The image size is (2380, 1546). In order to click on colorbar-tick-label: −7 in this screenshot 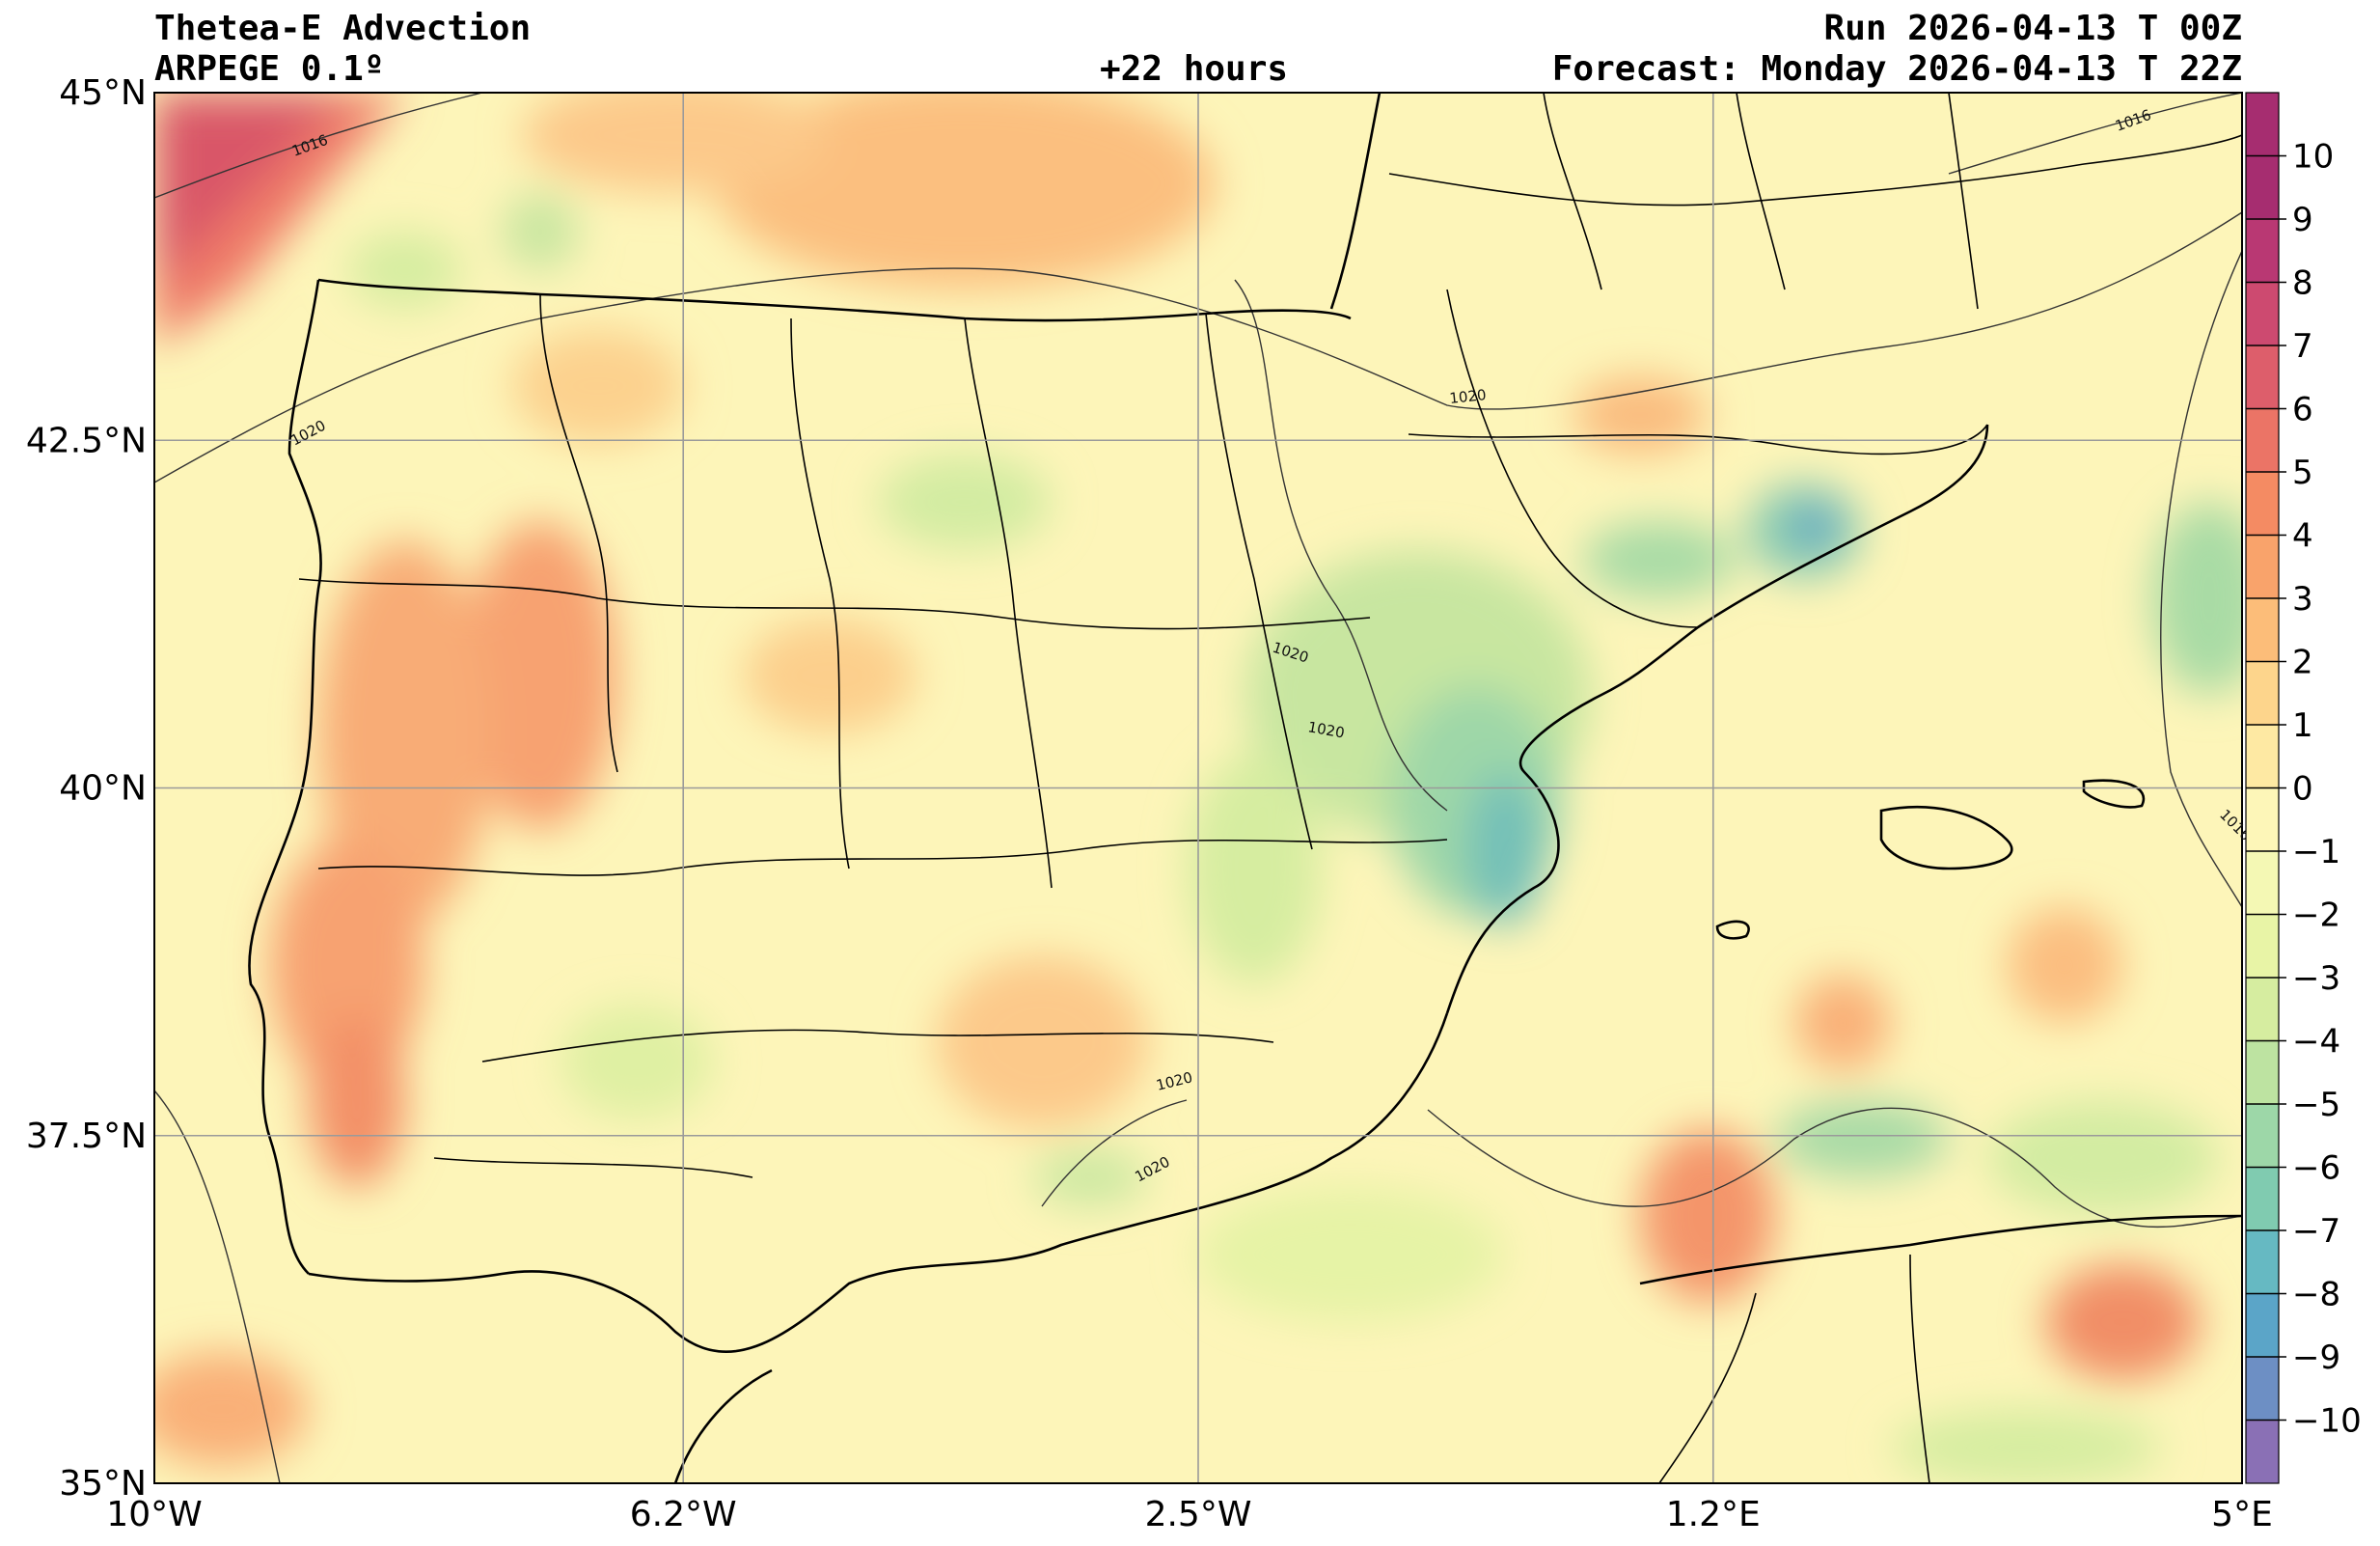, I will do `click(2316, 1232)`.